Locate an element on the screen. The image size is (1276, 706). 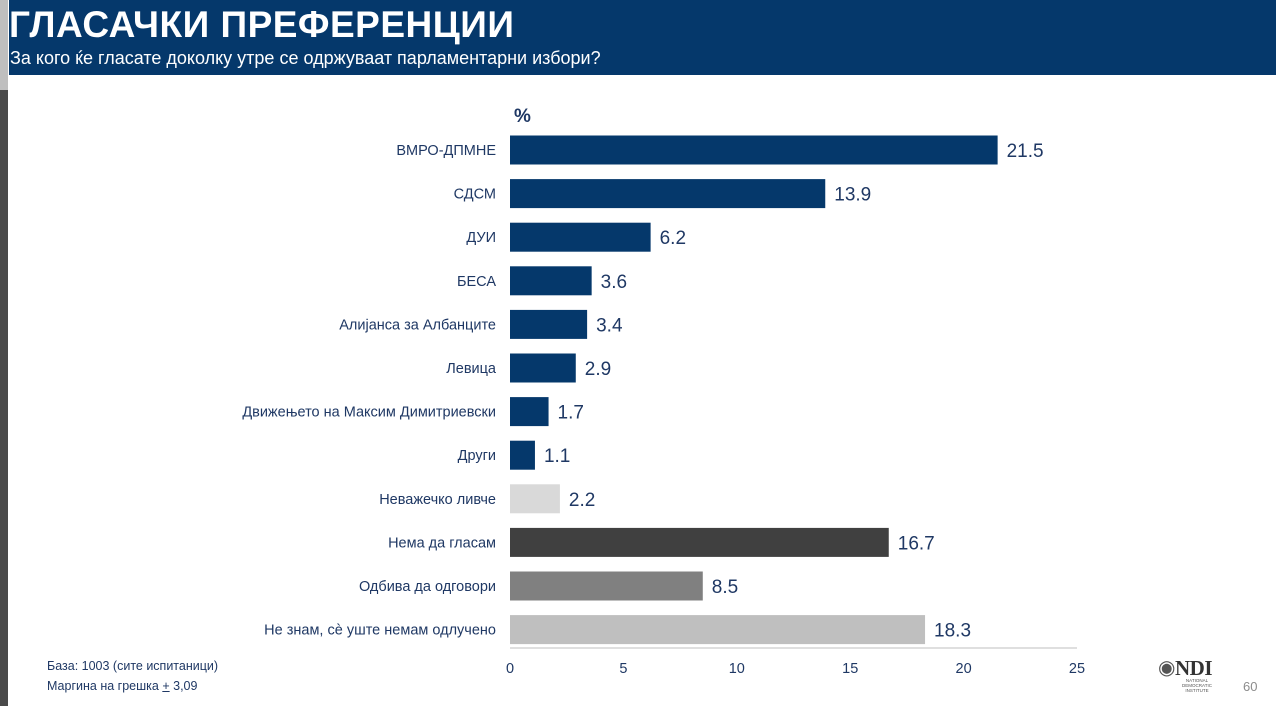
logo-text: NDI is located at coordinates (1194, 668).